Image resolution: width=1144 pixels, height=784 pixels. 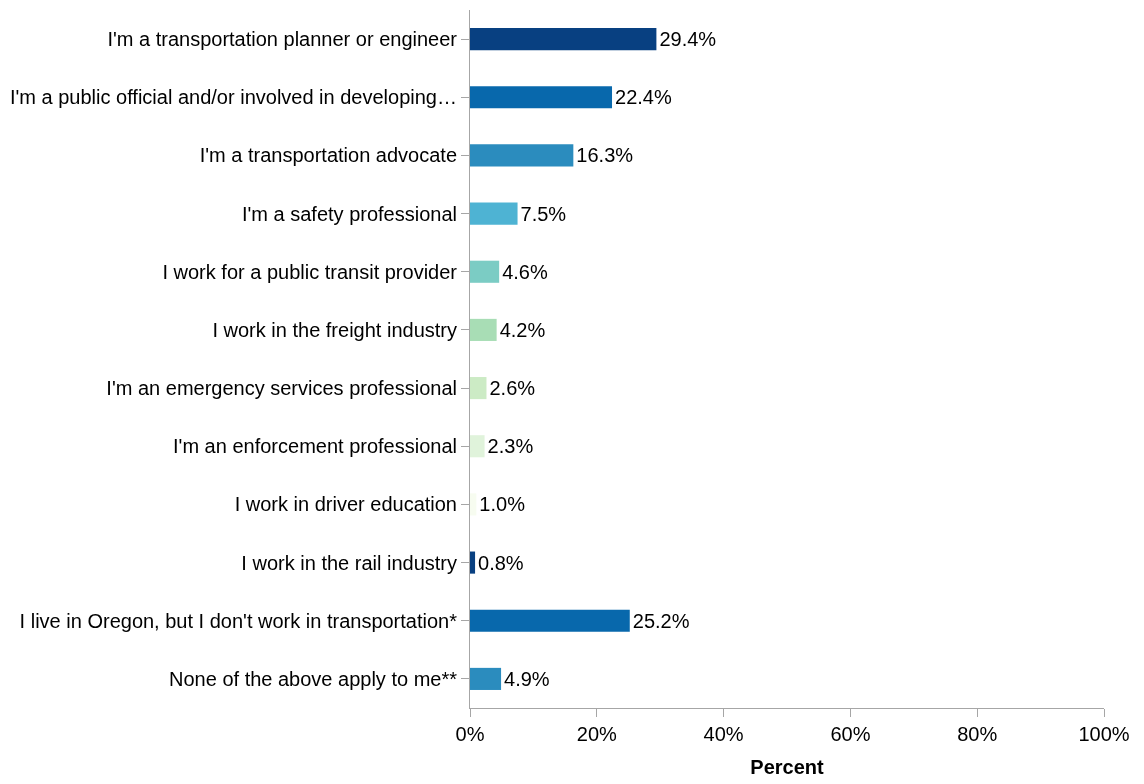 I want to click on x-tick-label: 80%, so click(x=977, y=734).